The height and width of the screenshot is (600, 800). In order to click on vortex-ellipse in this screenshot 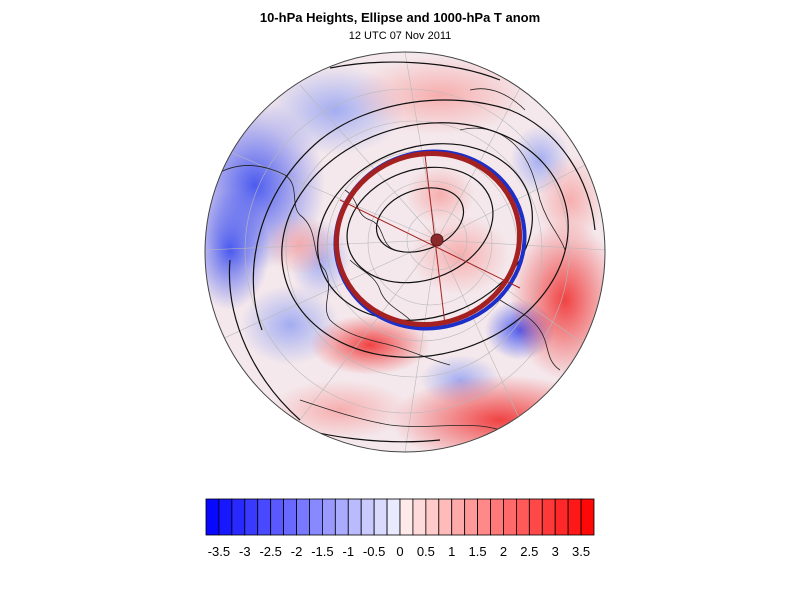, I will do `click(430, 240)`.